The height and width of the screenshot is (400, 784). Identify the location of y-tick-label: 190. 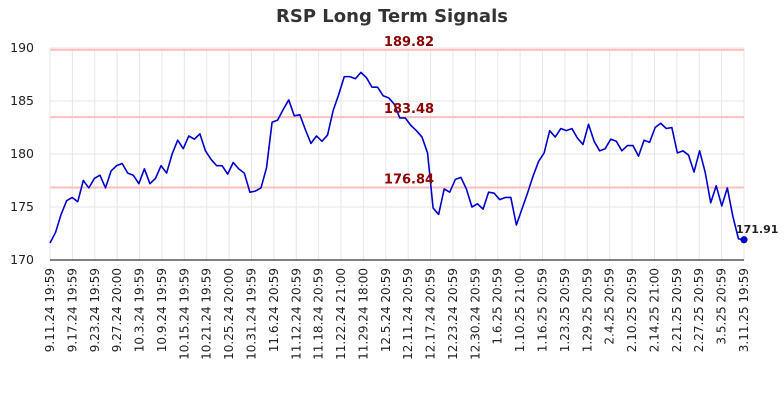
(22, 47).